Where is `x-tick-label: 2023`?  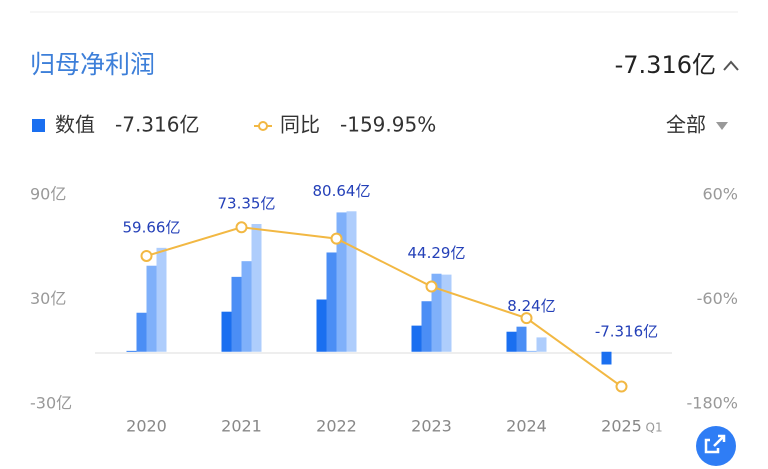
x-tick-label: 2023 is located at coordinates (431, 426).